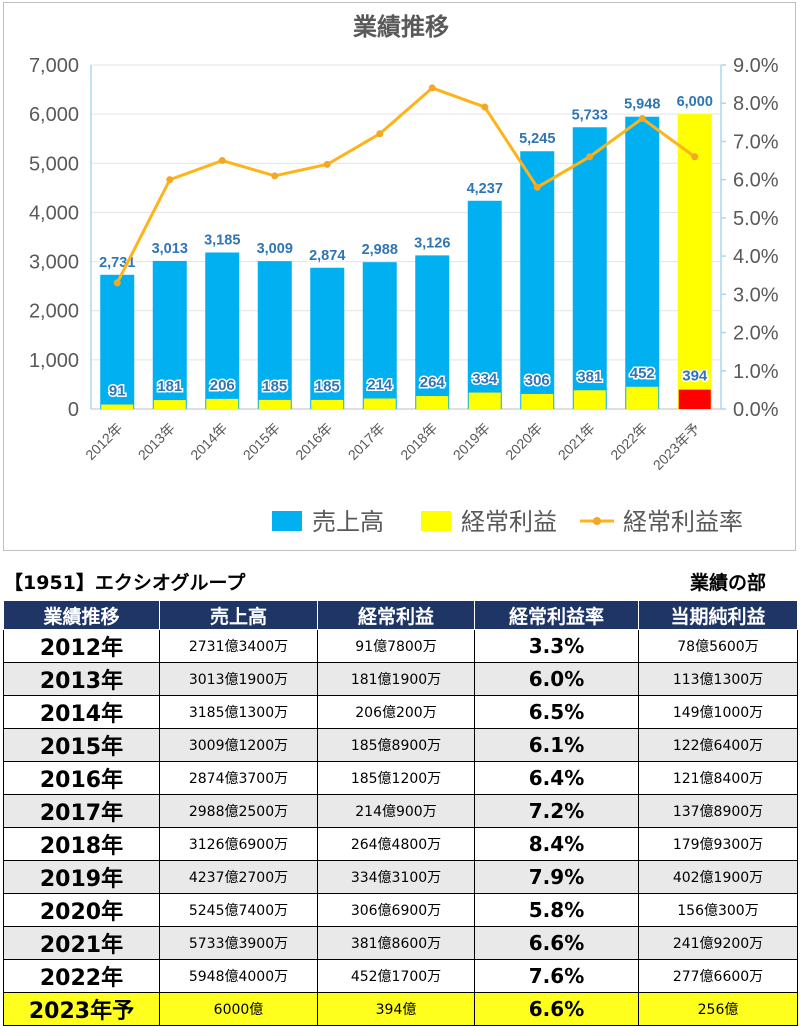  Describe the element at coordinates (756, 334) in the screenshot. I see `y-right-tick-label: 2.0%` at that location.